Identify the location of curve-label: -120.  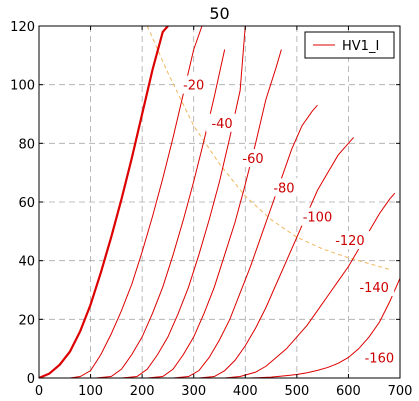
(350, 241).